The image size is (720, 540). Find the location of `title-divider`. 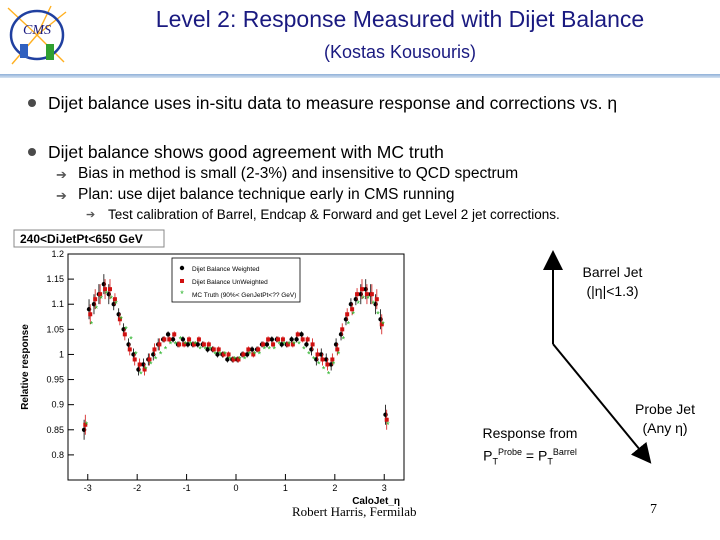

title-divider is located at coordinates (360, 76).